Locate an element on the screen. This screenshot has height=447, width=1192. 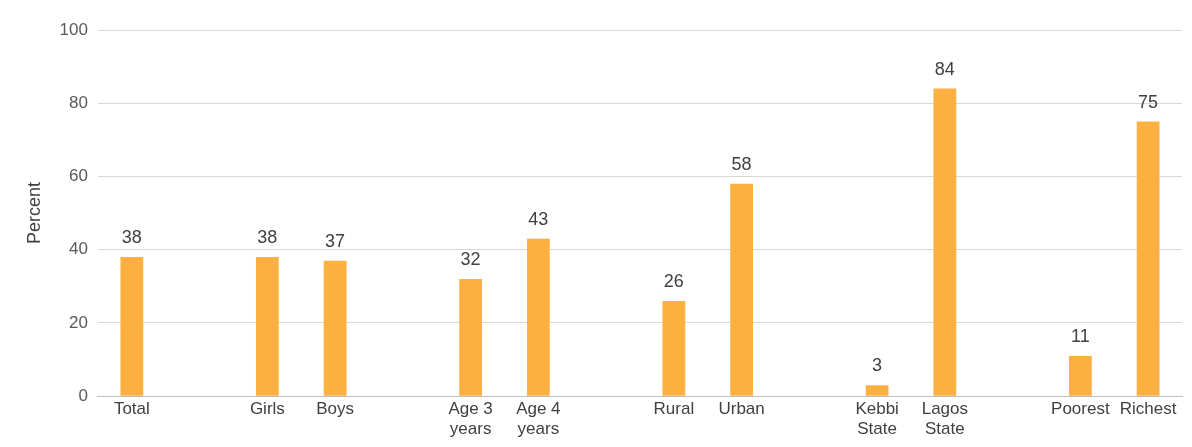
data-label: 43 is located at coordinates (538, 218).